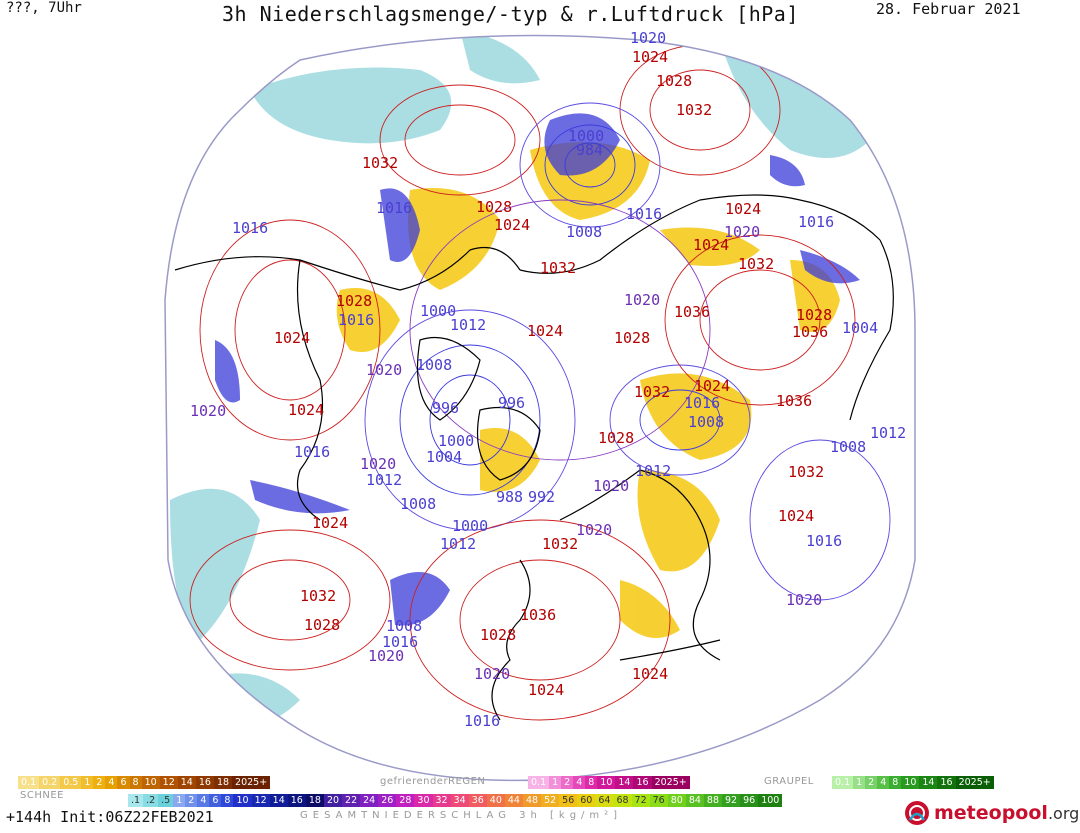 The width and height of the screenshot is (1080, 833). Describe the element at coordinates (567, 782) in the screenshot. I see `legend-swatch: 2` at that location.